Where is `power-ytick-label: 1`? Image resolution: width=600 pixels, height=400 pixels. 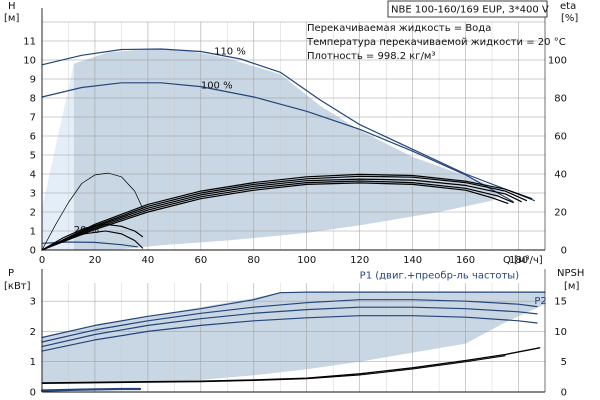
power-ytick-label: 1 is located at coordinates (33, 362).